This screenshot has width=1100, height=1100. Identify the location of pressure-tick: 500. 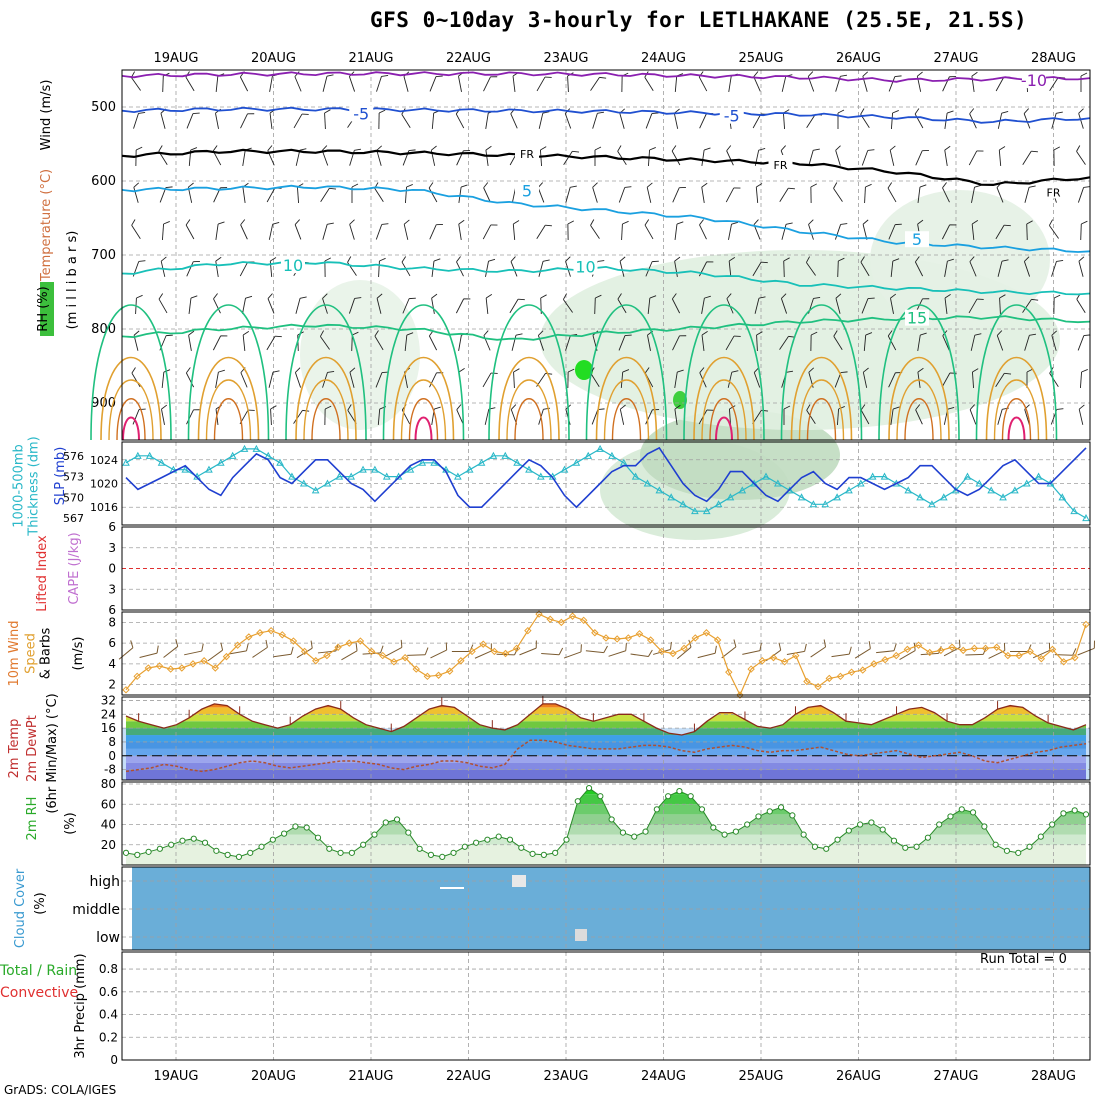
(103, 107).